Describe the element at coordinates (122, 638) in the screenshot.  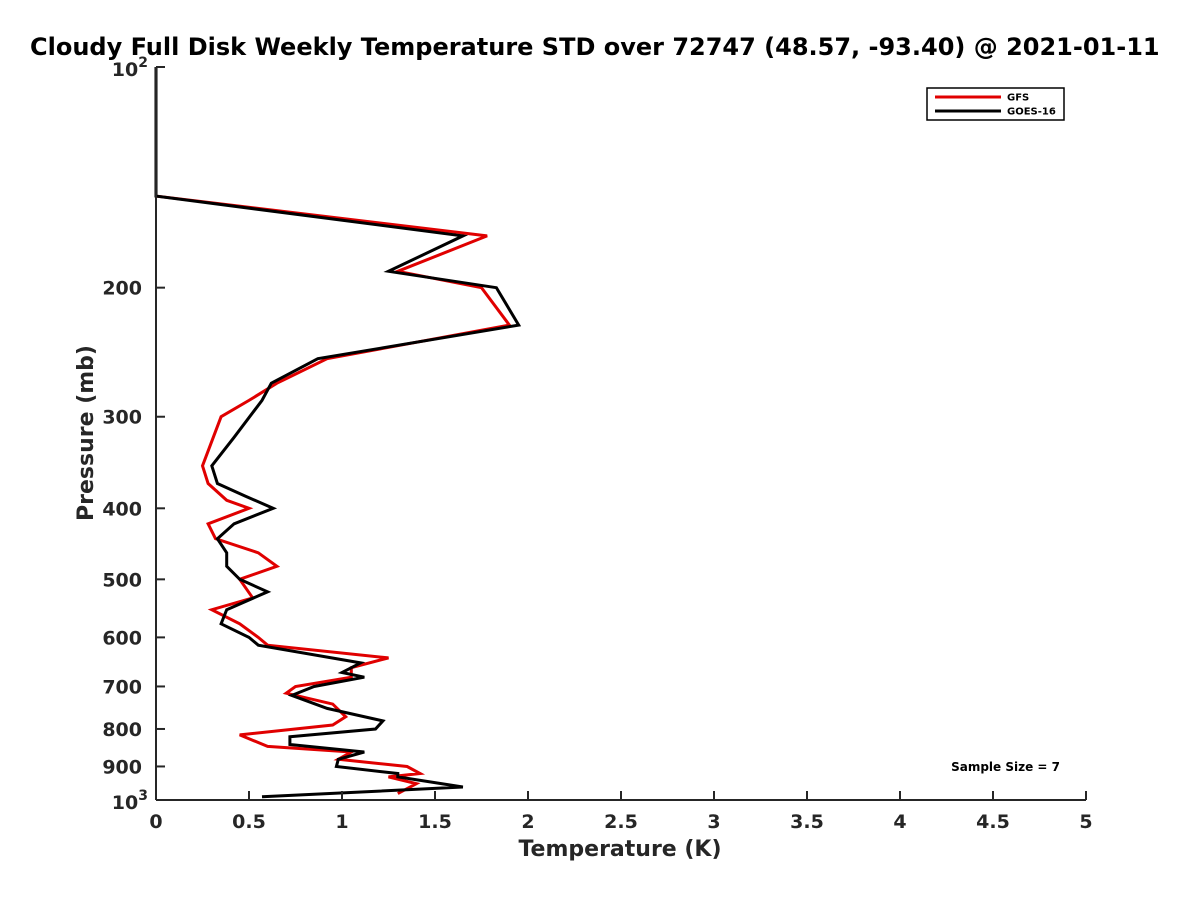
I see `y-tick-label: 600` at that location.